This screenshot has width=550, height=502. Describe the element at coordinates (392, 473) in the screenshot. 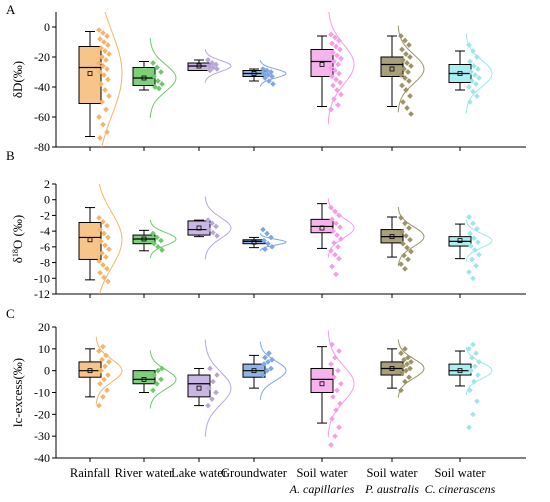

I see `x-category-label: Soil water` at that location.